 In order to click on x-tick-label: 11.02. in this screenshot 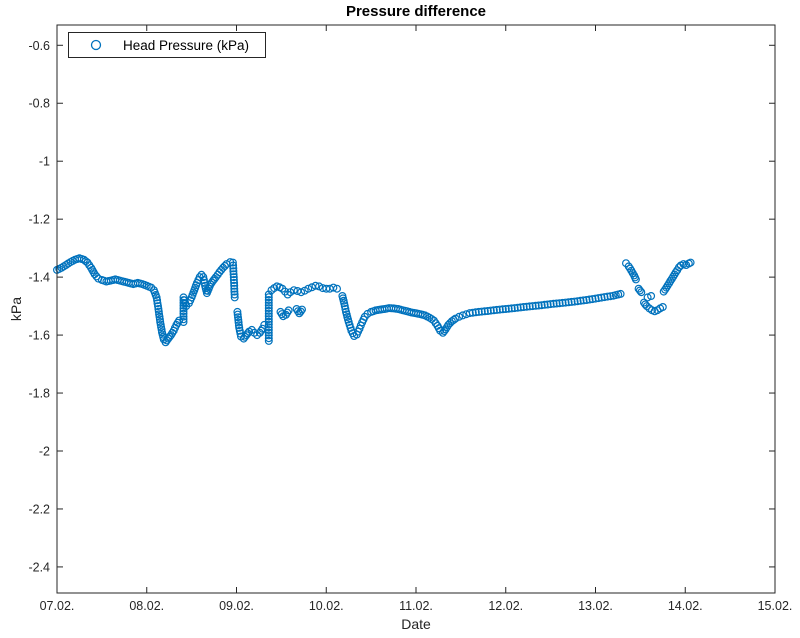, I will do `click(416, 606)`.